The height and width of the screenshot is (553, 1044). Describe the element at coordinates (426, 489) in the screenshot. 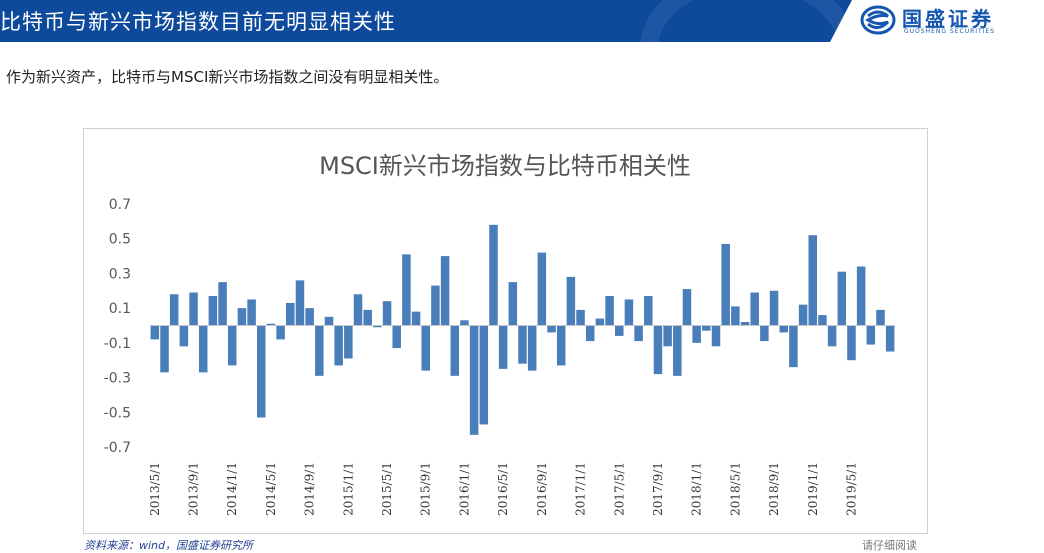

I see `x-tick-label-7: 2015/9/1` at that location.